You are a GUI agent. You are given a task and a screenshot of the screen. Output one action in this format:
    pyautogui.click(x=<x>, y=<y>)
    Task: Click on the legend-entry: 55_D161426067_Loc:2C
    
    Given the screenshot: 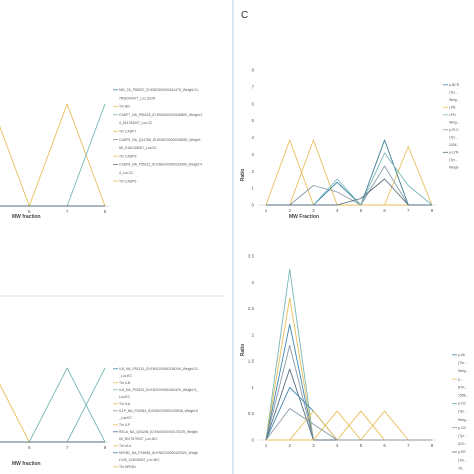 What is the action you would take?
    pyautogui.click(x=138, y=148)
    